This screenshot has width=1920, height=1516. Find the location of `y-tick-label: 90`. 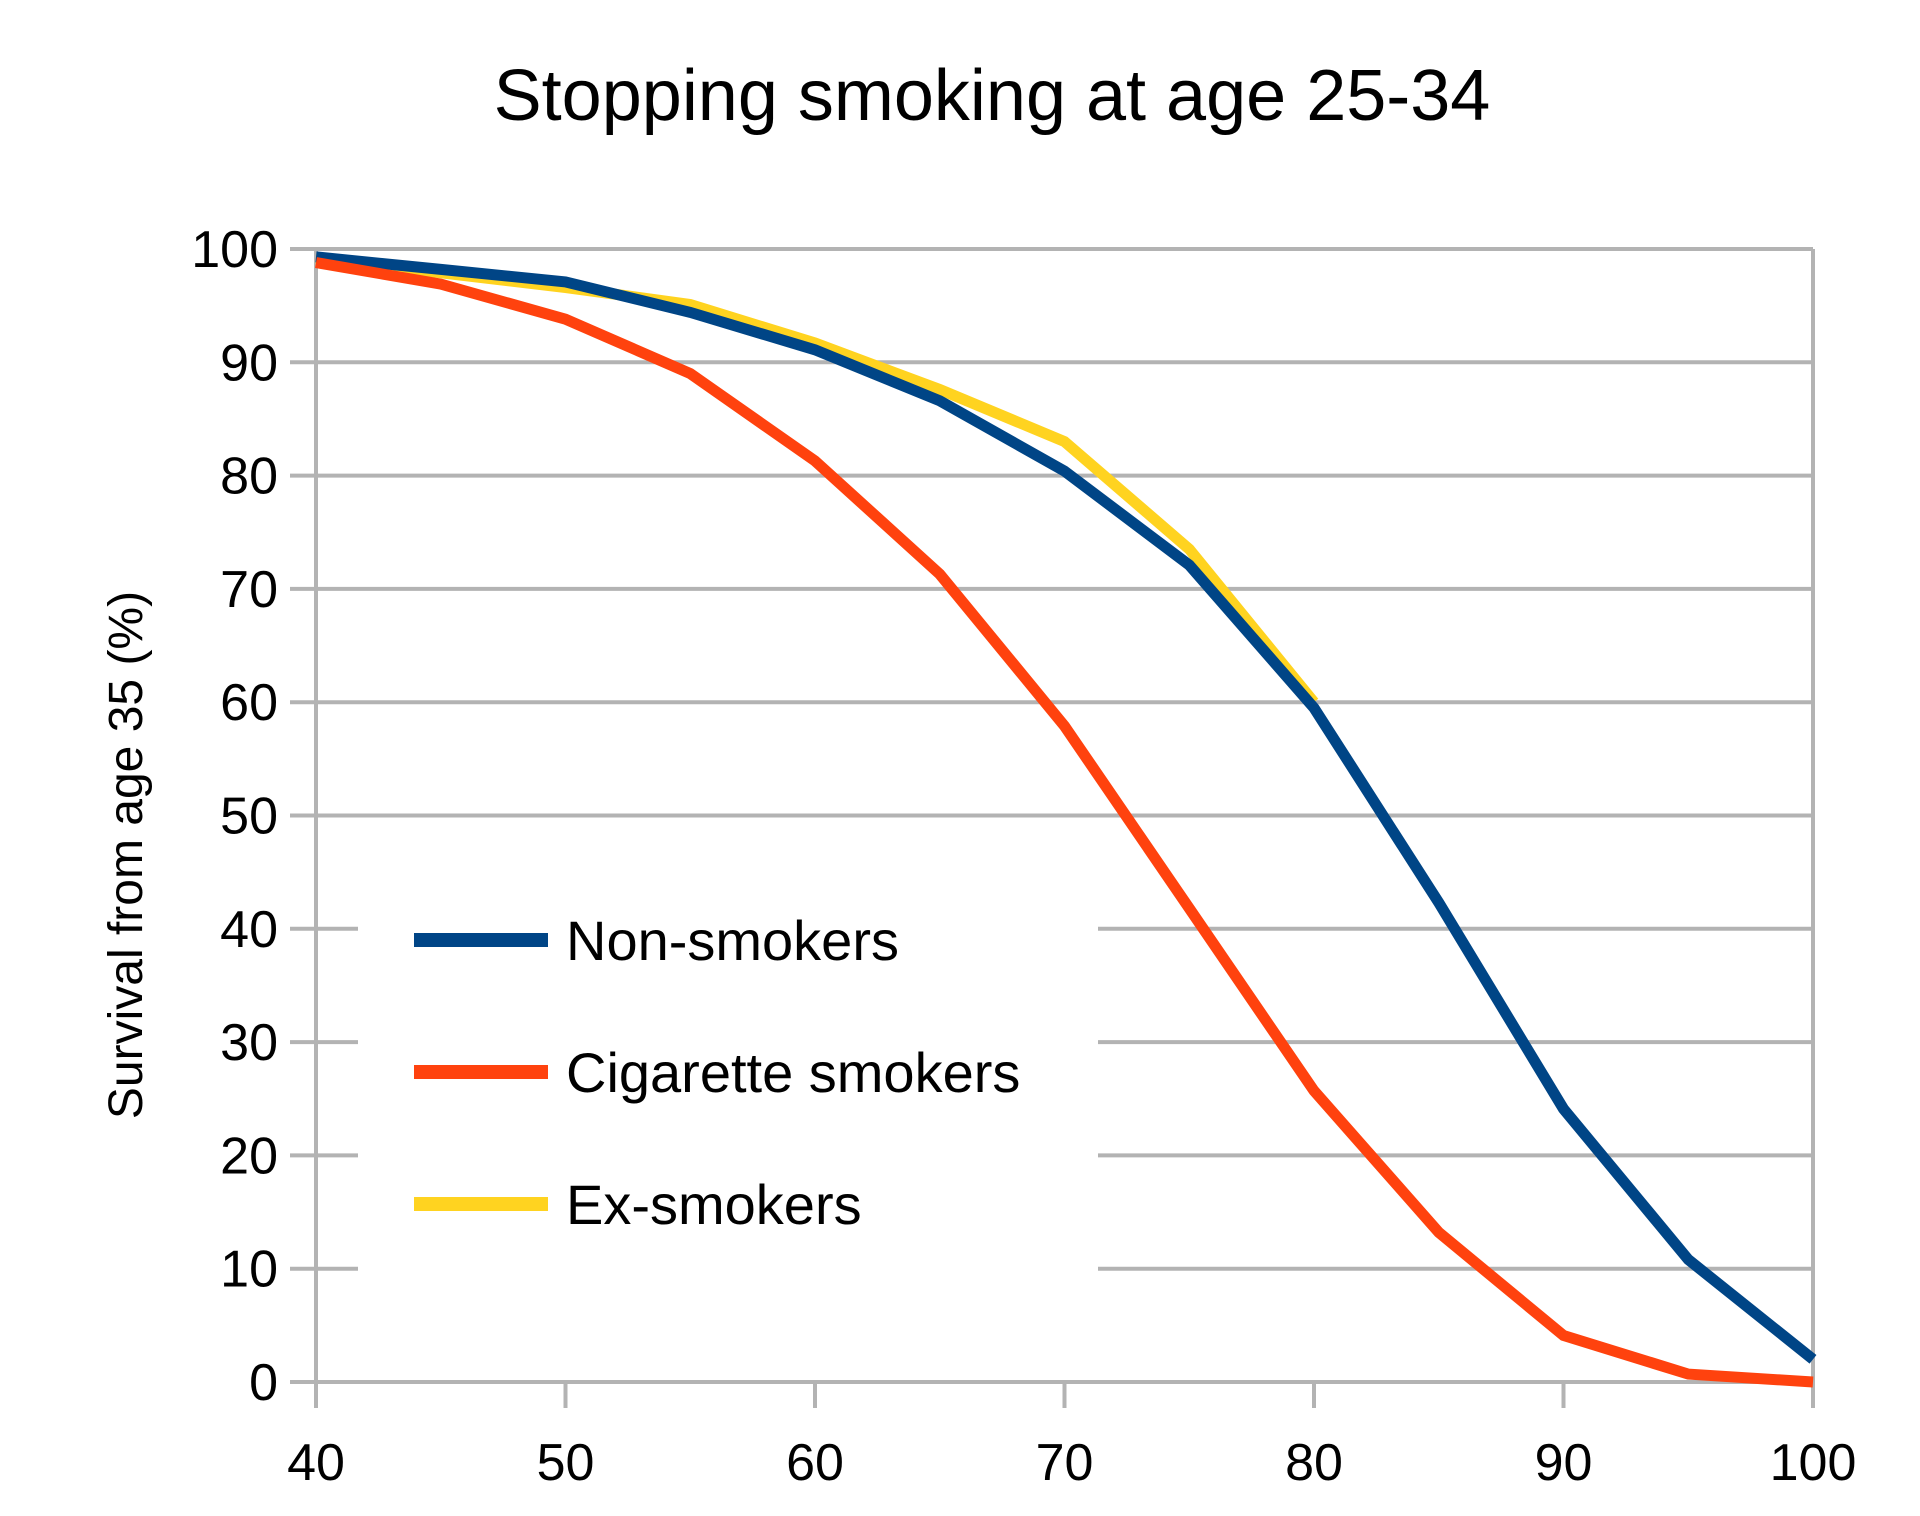

y-tick-label: 90 is located at coordinates (249, 363).